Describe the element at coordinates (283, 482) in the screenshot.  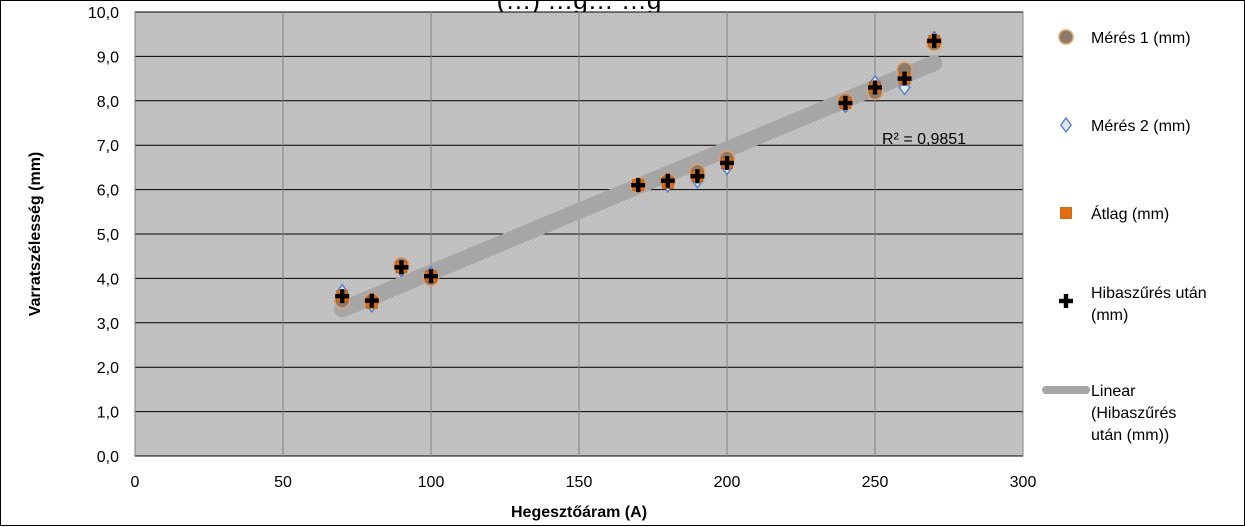
I see `x-tick-label: 50` at that location.